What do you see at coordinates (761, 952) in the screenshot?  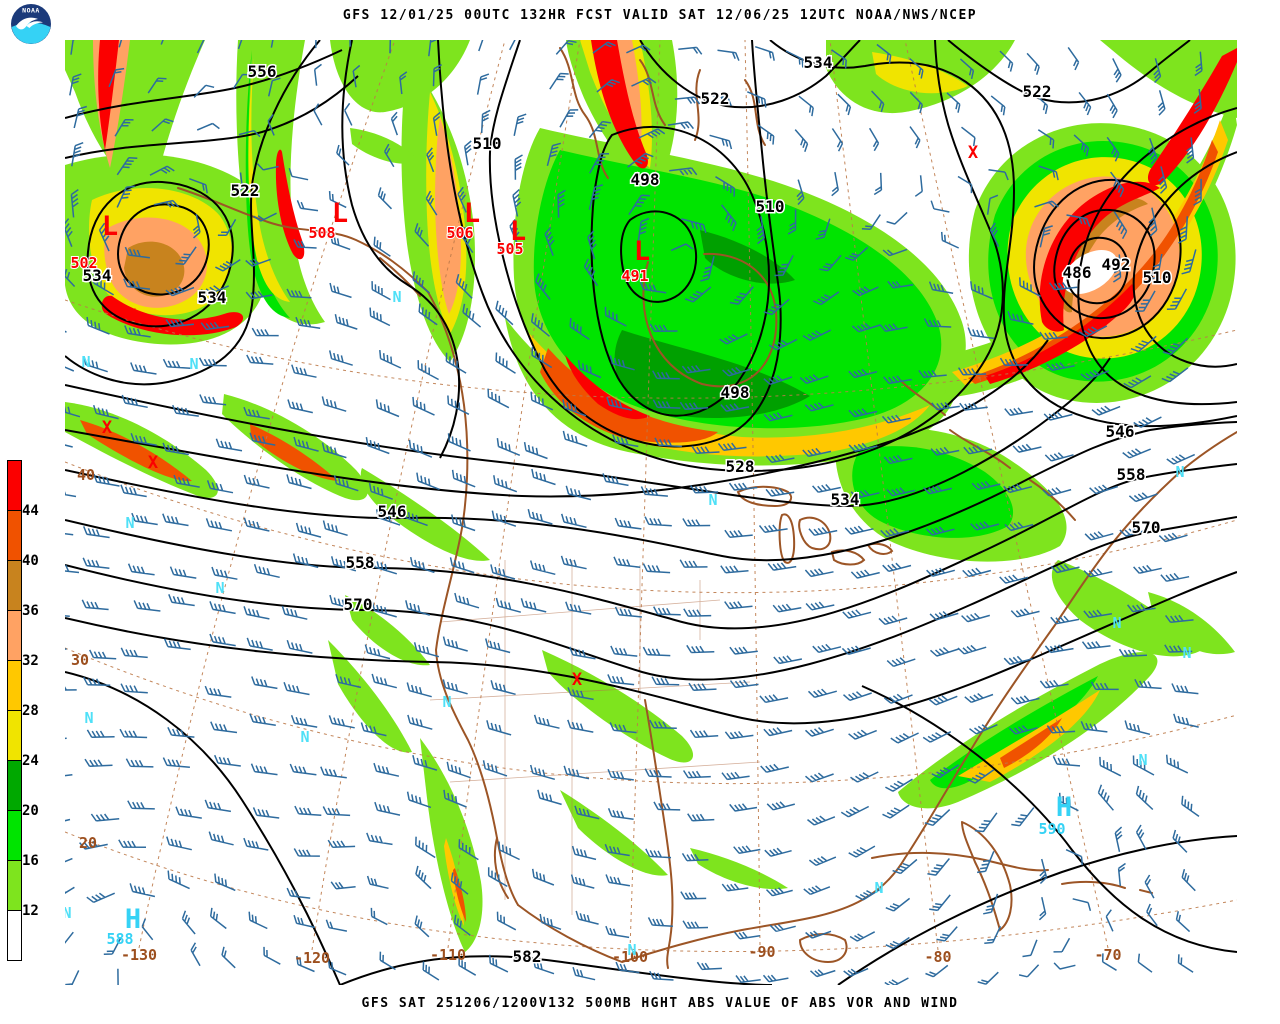 I see `longitude-label: -90` at bounding box center [761, 952].